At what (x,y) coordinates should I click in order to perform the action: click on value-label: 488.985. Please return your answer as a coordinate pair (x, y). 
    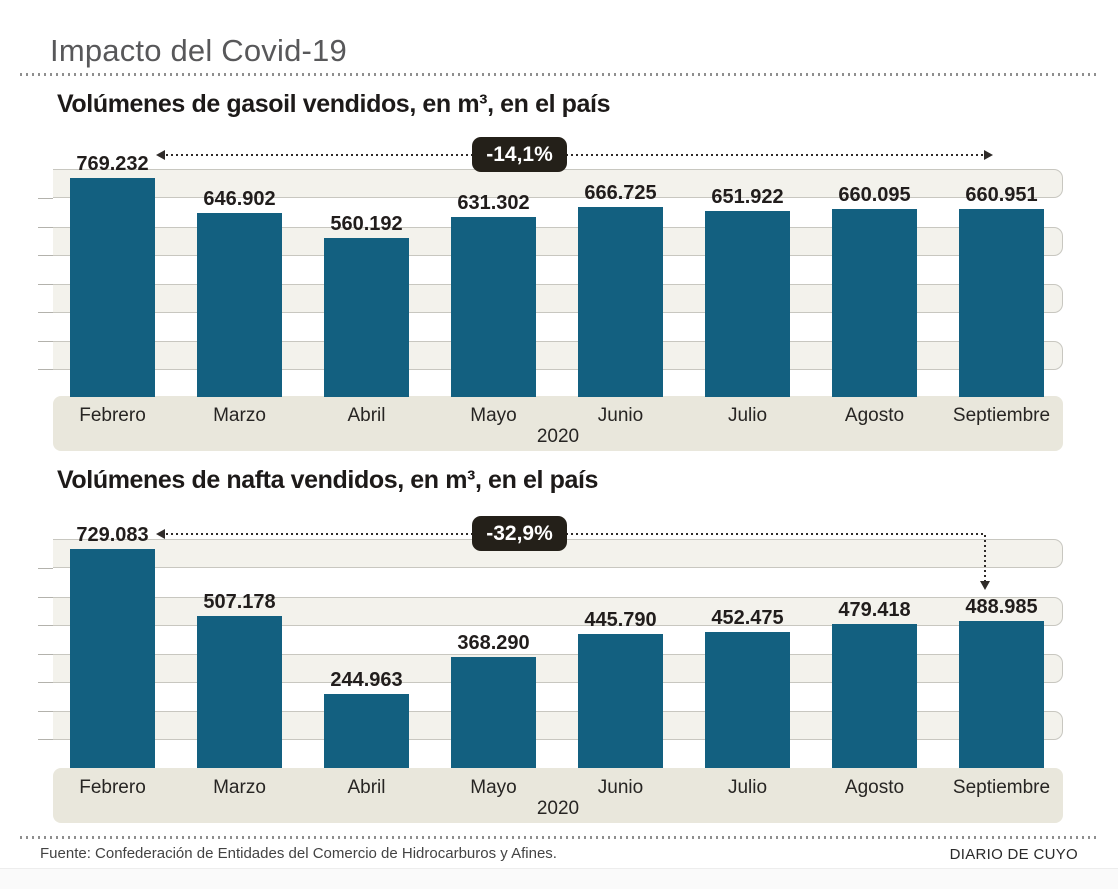
    Looking at the image, I should click on (1001, 607).